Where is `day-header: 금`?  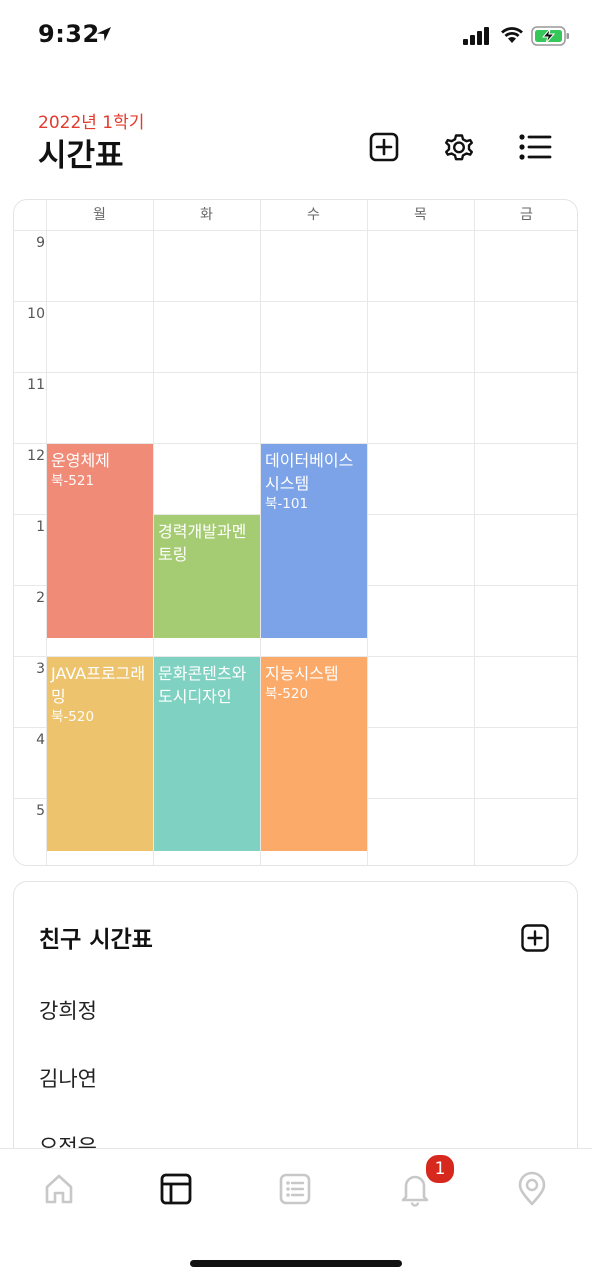
day-header: 금 is located at coordinates (526, 215).